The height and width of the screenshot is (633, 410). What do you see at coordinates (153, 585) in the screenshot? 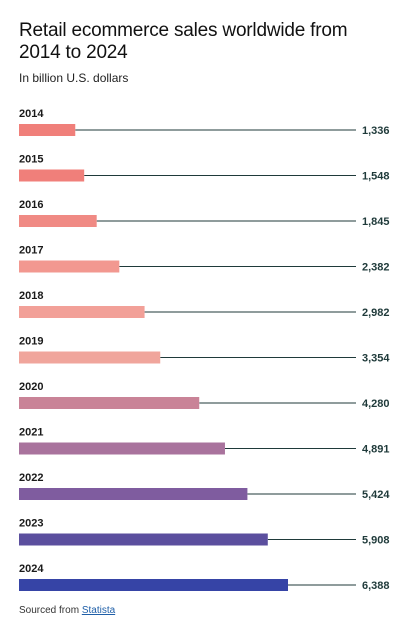
I see `bar-2024` at bounding box center [153, 585].